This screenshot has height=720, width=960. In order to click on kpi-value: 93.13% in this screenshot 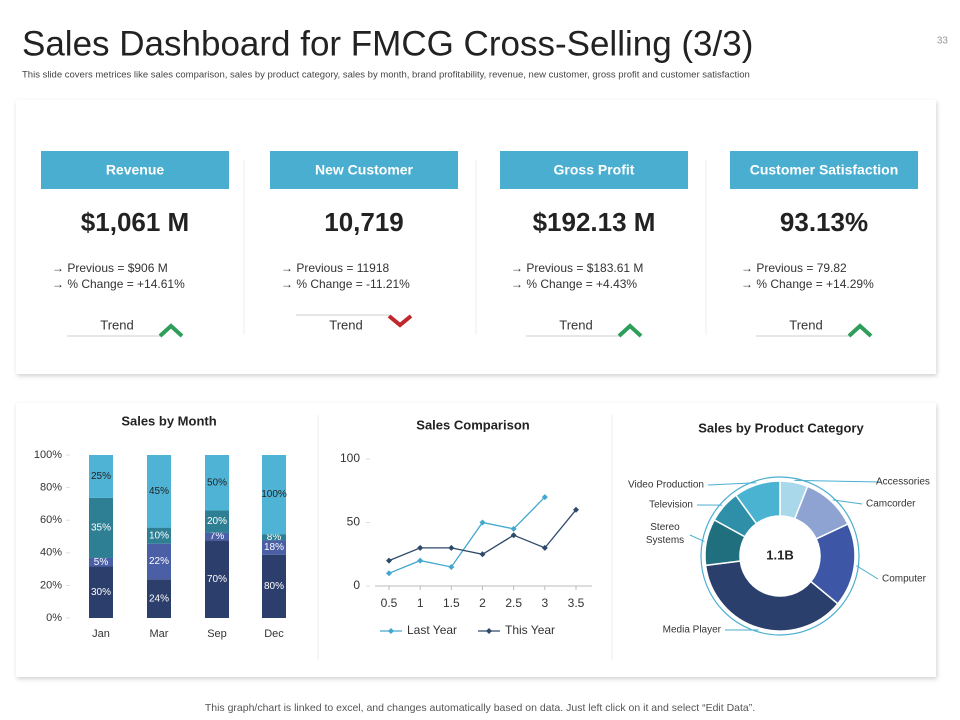, I will do `click(824, 222)`.